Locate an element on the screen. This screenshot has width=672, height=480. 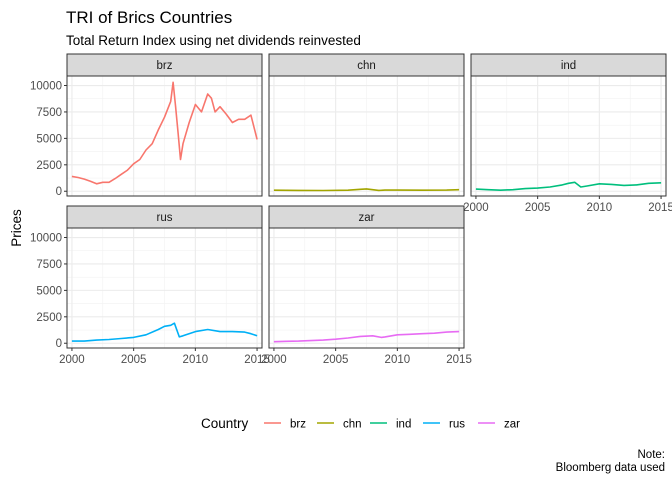
panel-rus: rus 0 2500 5000 7500 10000 2000 2005 2010 2015 is located at coordinates (150, 285).